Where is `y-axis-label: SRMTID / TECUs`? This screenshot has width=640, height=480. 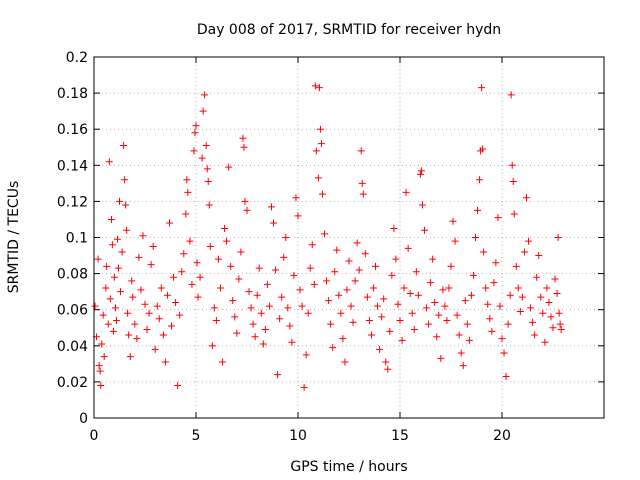
y-axis-label: SRMTID / TECUs is located at coordinates (14, 237).